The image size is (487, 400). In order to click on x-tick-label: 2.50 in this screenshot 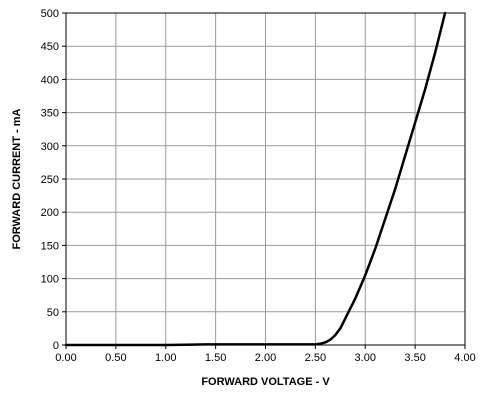, I will do `click(315, 358)`.